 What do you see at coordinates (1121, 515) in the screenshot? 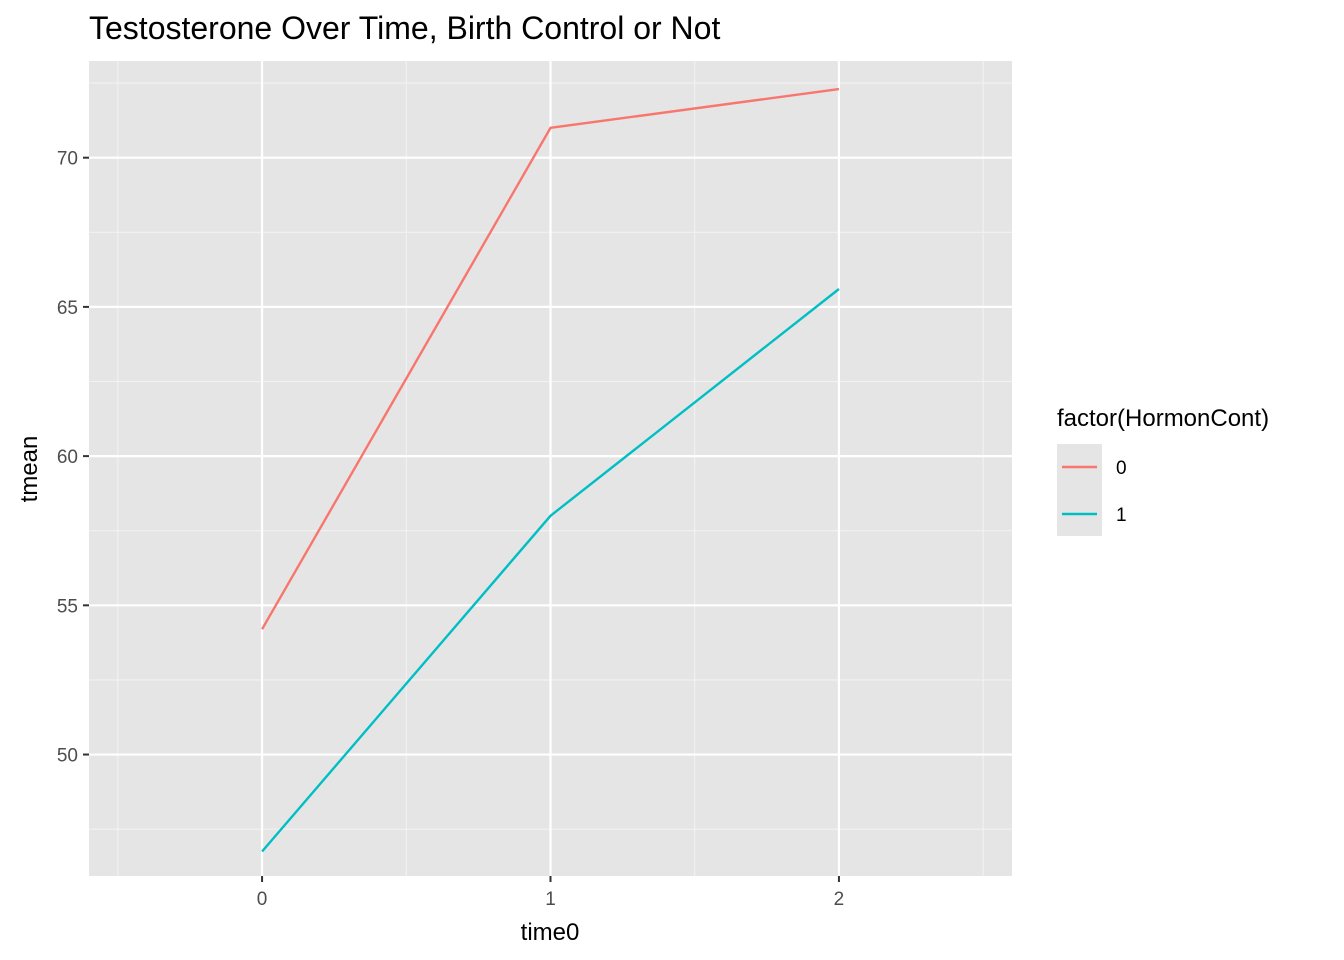
I see `legend-label-1: 1` at bounding box center [1121, 515].